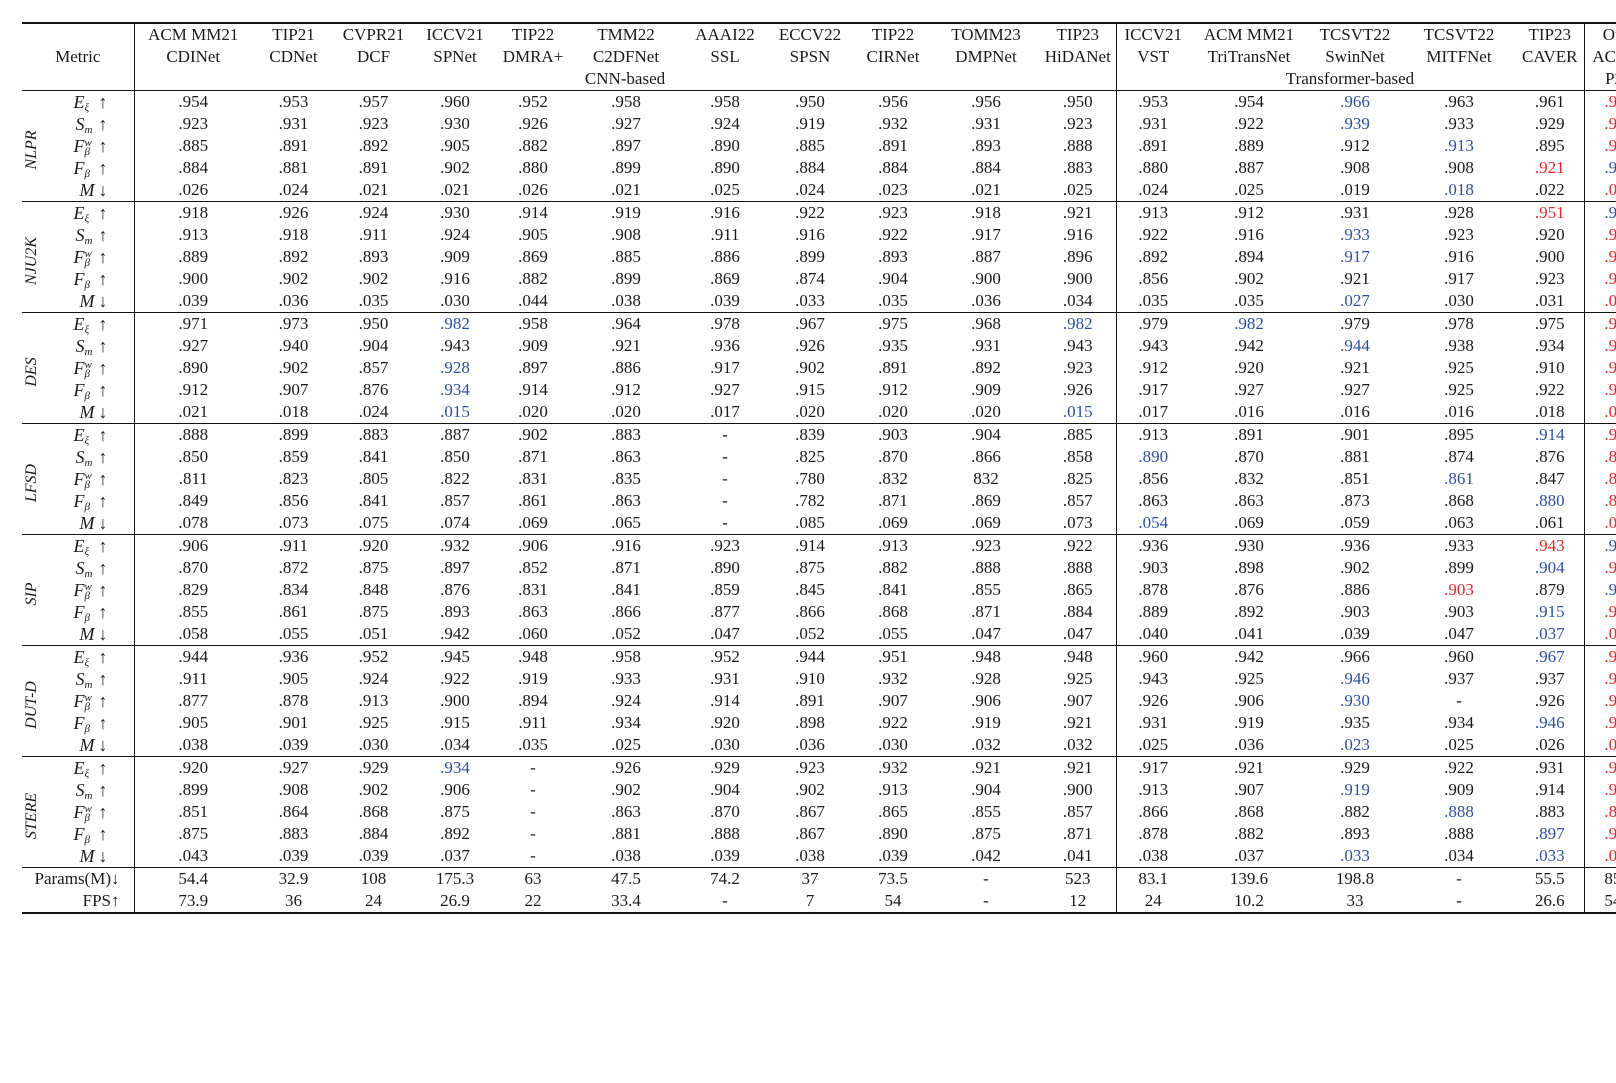 This screenshot has height=1083, width=1616. What do you see at coordinates (1599, 501) in the screenshot?
I see `score-cell: .894` at bounding box center [1599, 501].